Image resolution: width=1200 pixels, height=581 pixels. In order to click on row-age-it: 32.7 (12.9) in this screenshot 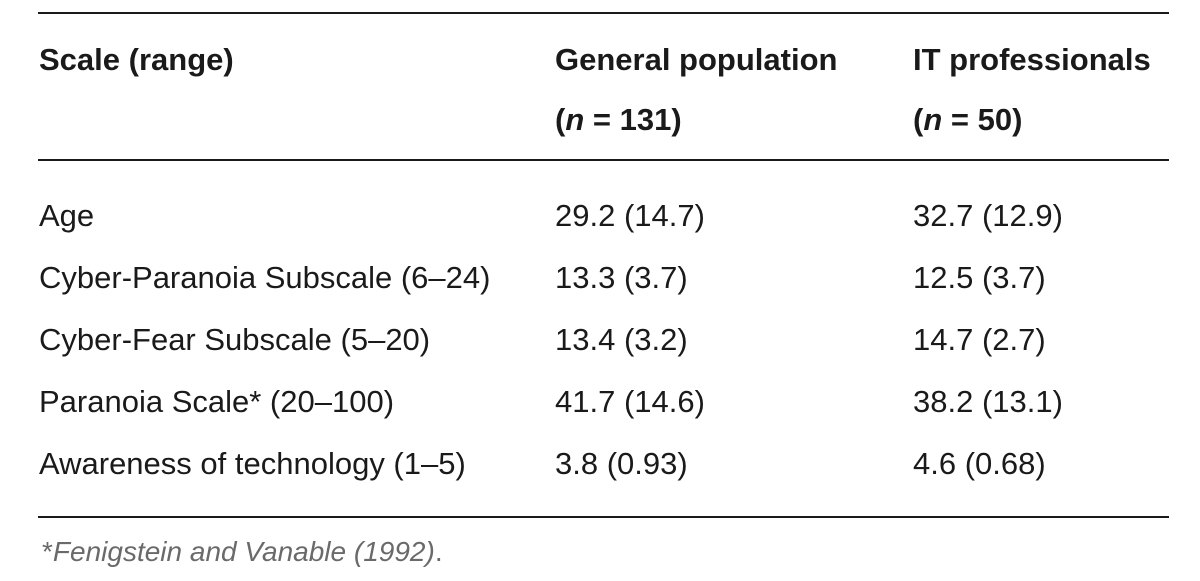, I will do `click(988, 215)`.